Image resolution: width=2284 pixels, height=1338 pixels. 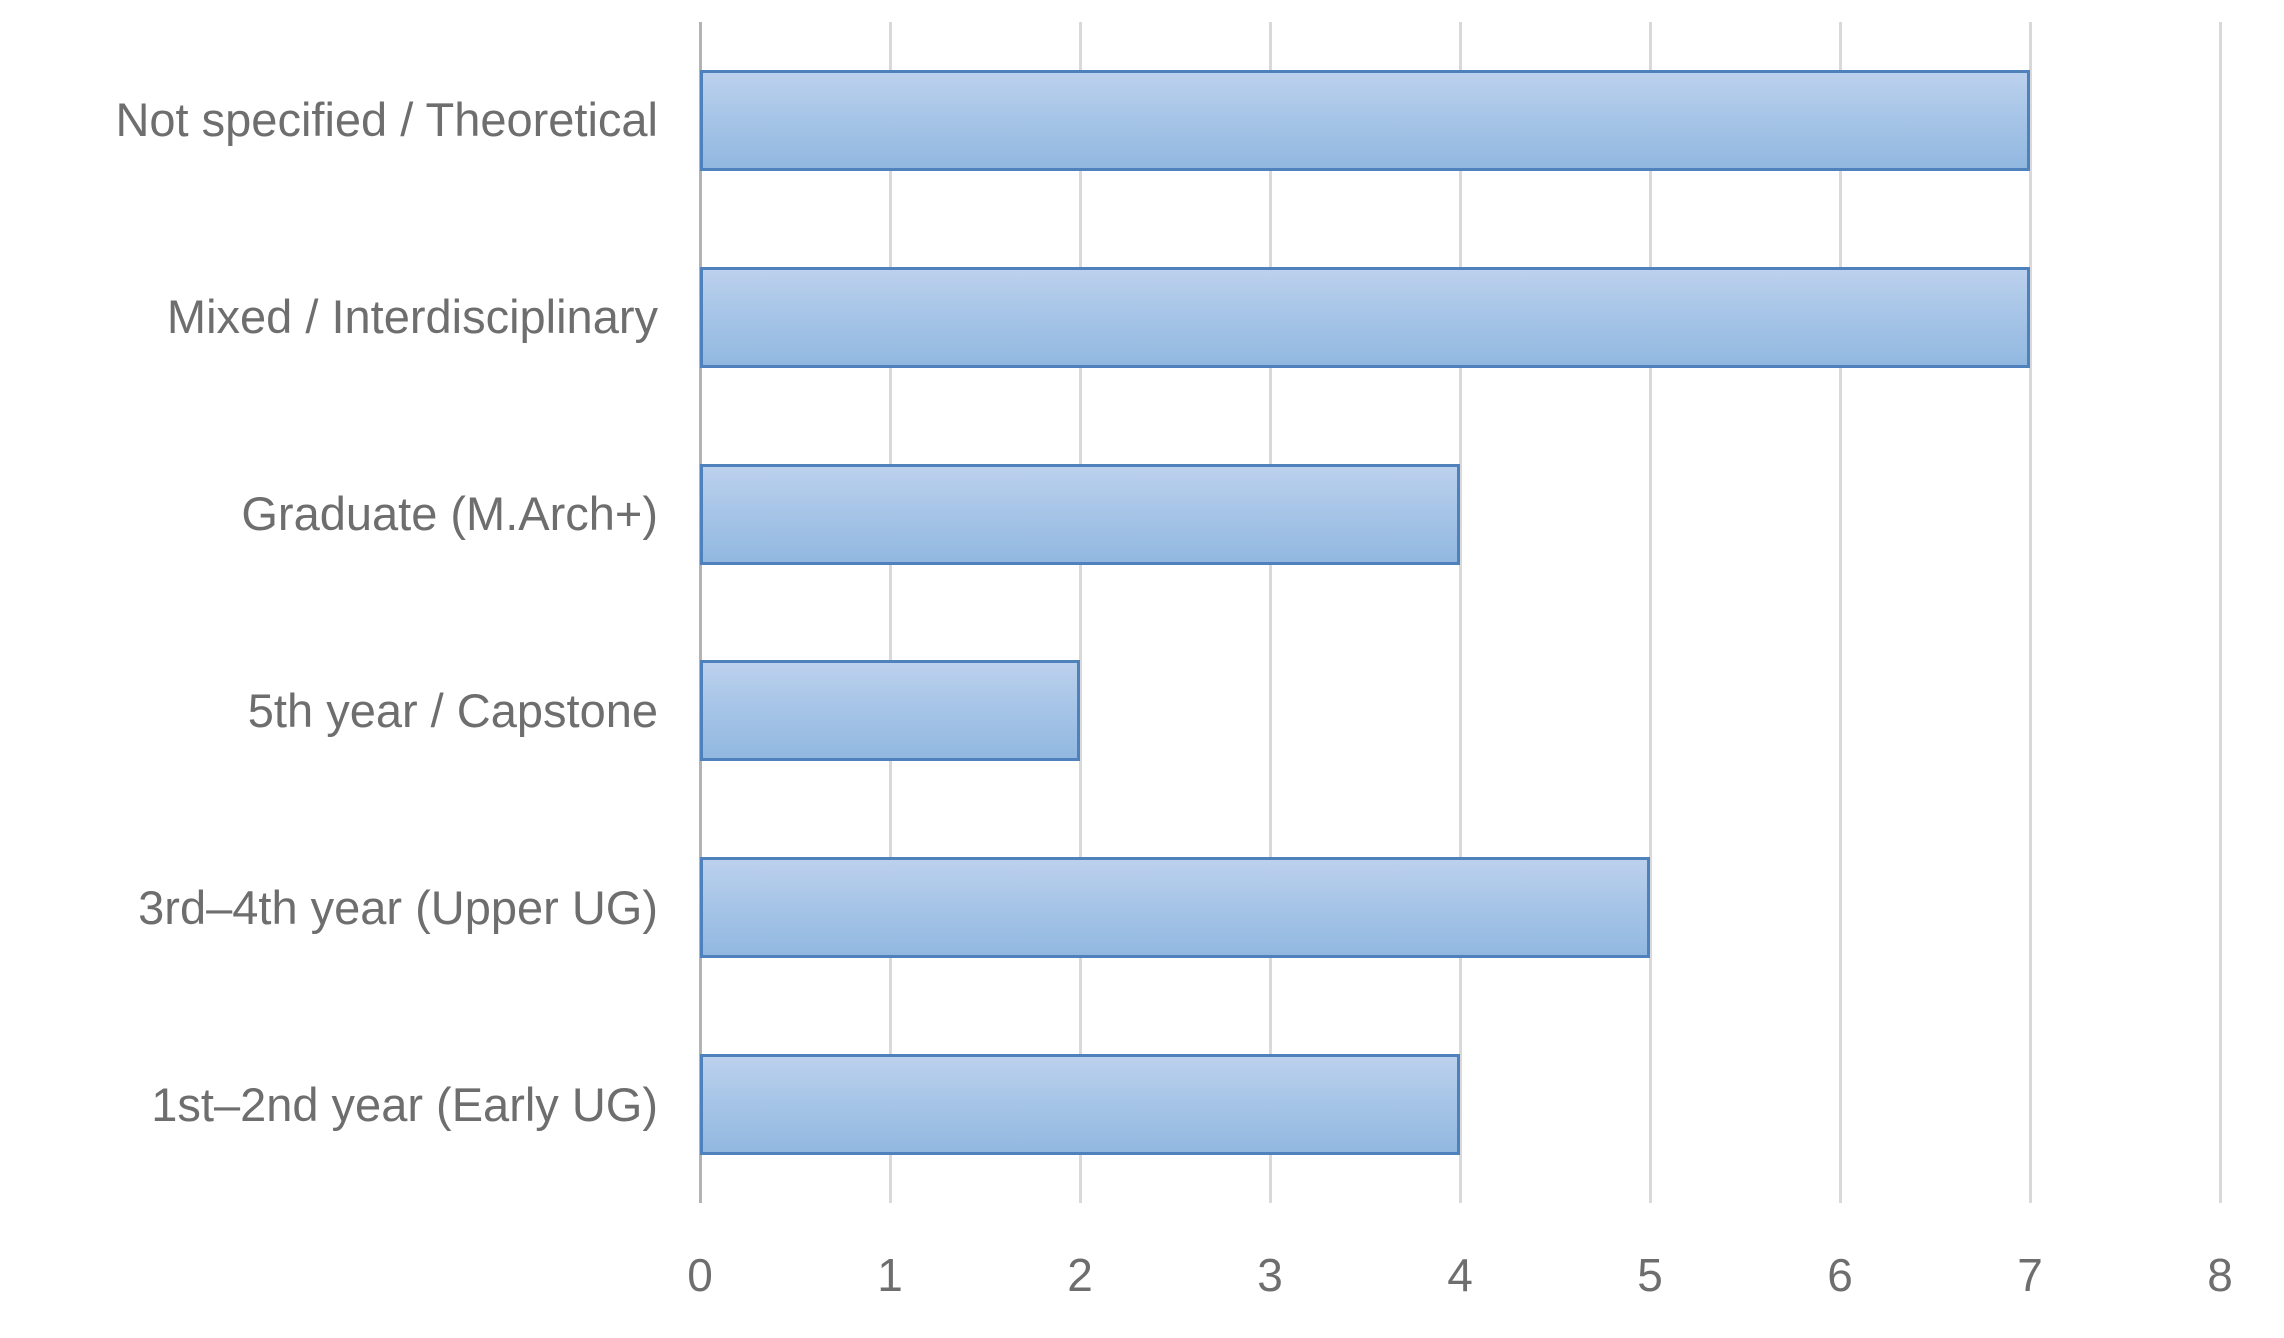 What do you see at coordinates (404, 1104) in the screenshot?
I see `category-label-6: 1st–2nd year (Early UG)` at bounding box center [404, 1104].